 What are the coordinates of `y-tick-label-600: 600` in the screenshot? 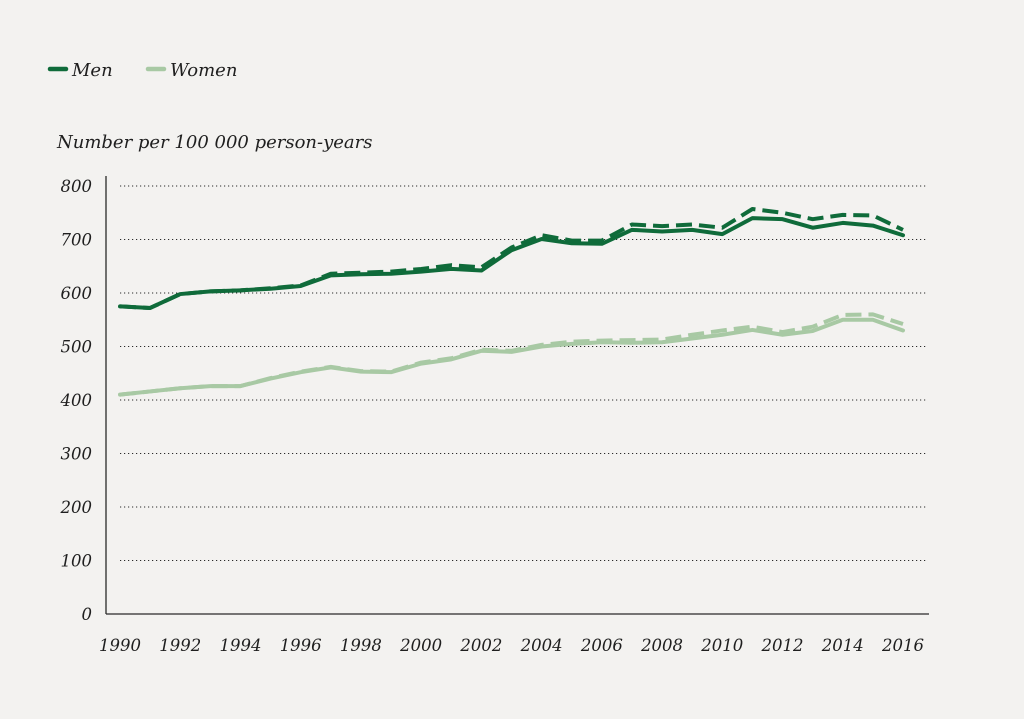 It's located at (77, 293).